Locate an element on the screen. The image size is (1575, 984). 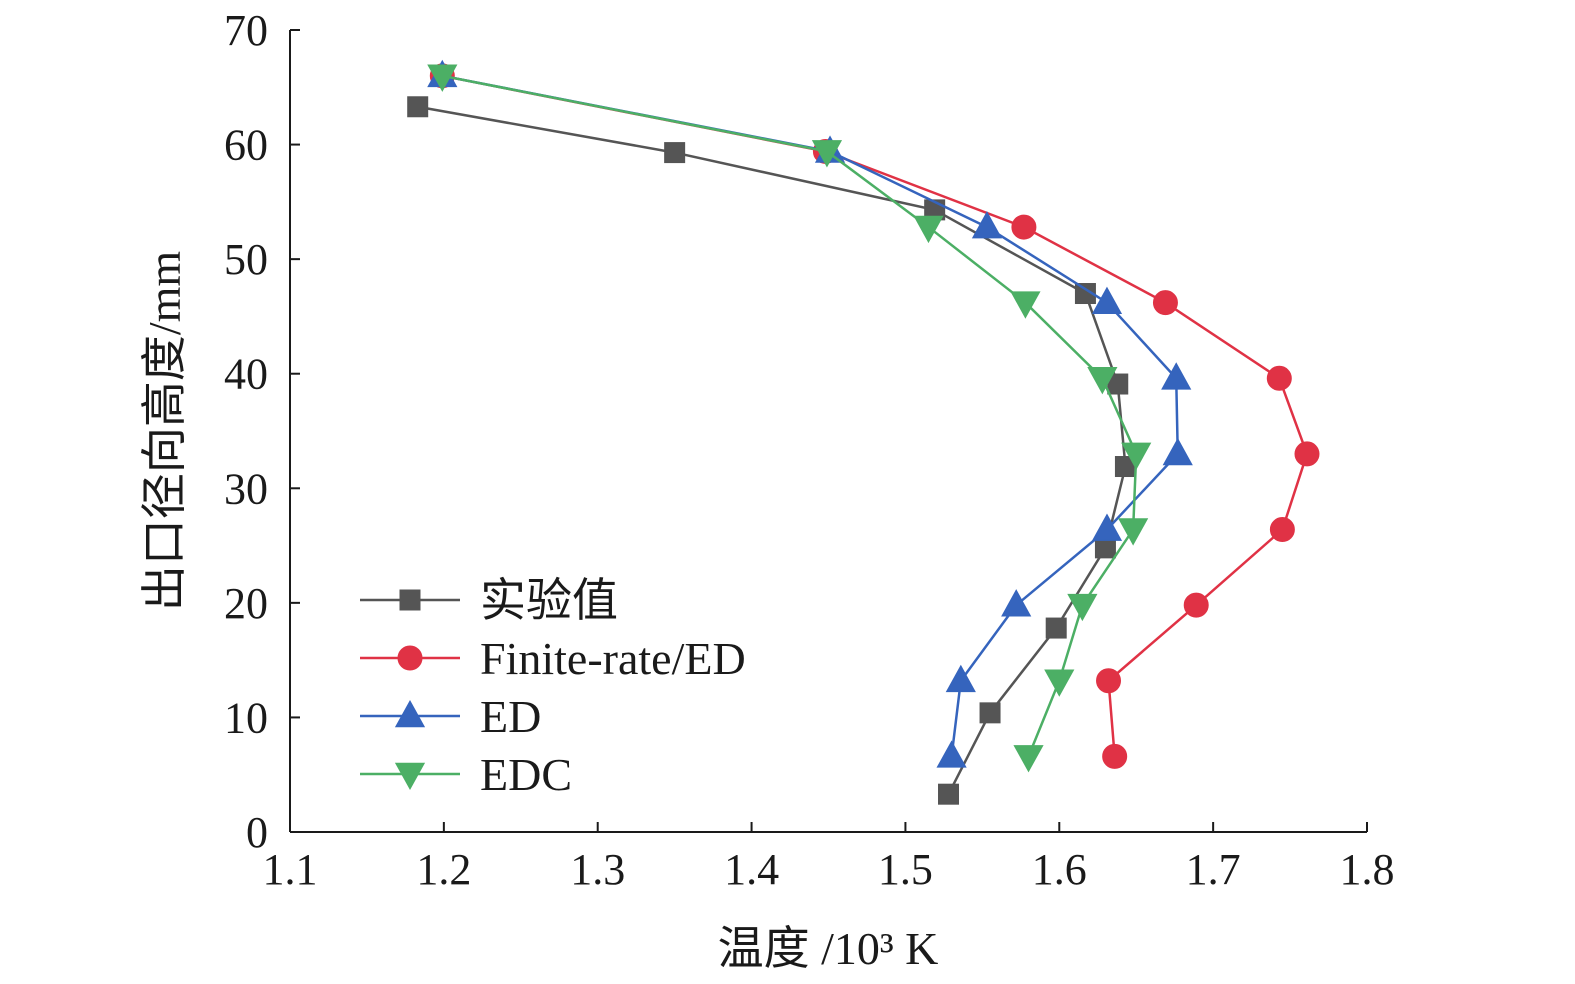
x-tick-label: 1.8 is located at coordinates (1367, 869).